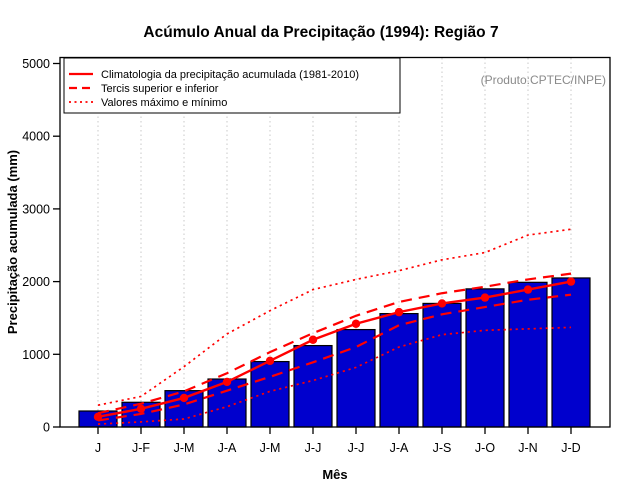  Describe the element at coordinates (543, 80) in the screenshot. I see `producer-watermark: (Produto:CPTEC/INPE)` at that location.